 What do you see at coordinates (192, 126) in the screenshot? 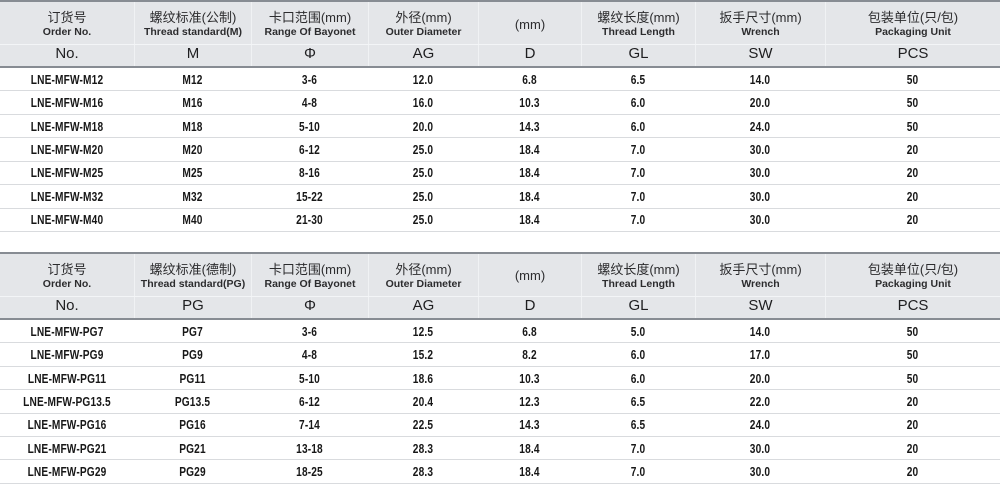
I see `cell-thread: M18` at bounding box center [192, 126].